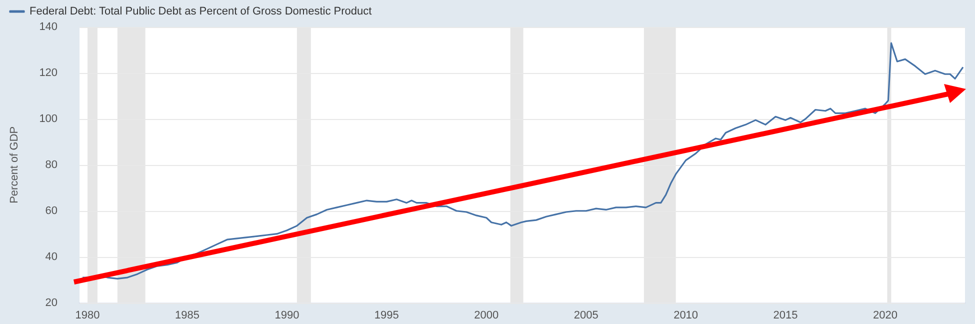 The width and height of the screenshot is (975, 324). I want to click on y-tick-label: 80, so click(51, 164).